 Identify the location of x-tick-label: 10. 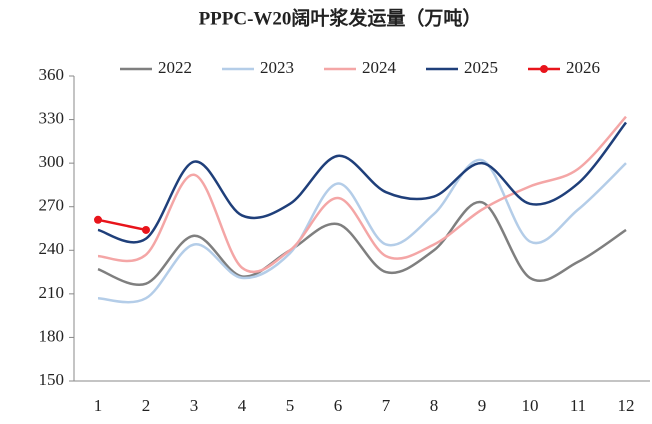
(530, 405).